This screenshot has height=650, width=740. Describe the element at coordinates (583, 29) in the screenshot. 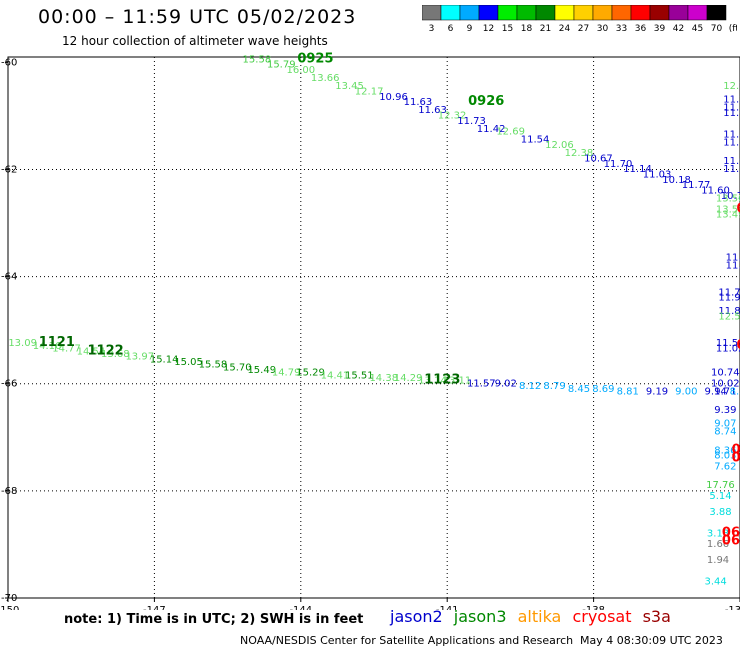

I see `colorbar-label: 27` at that location.